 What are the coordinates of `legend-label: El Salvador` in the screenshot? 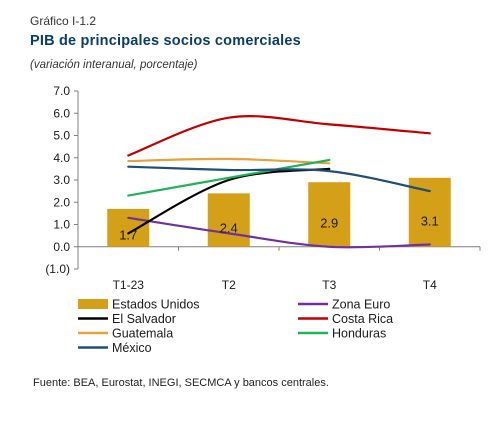 It's located at (144, 319).